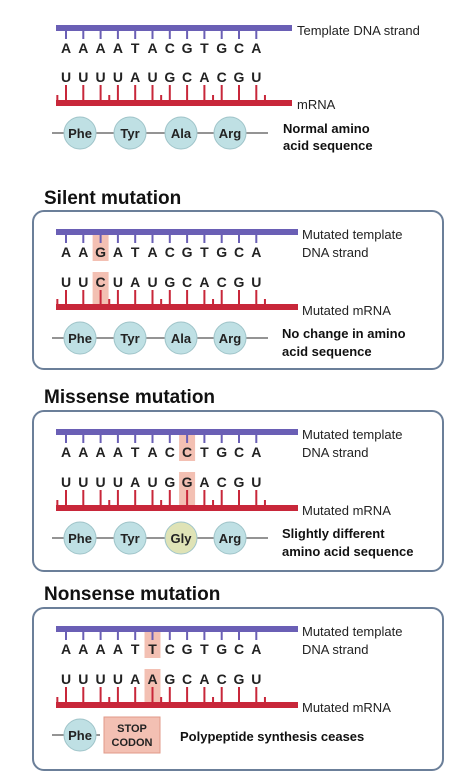 This screenshot has width=474, height=781. I want to click on stop-codon-box, so click(132, 735).